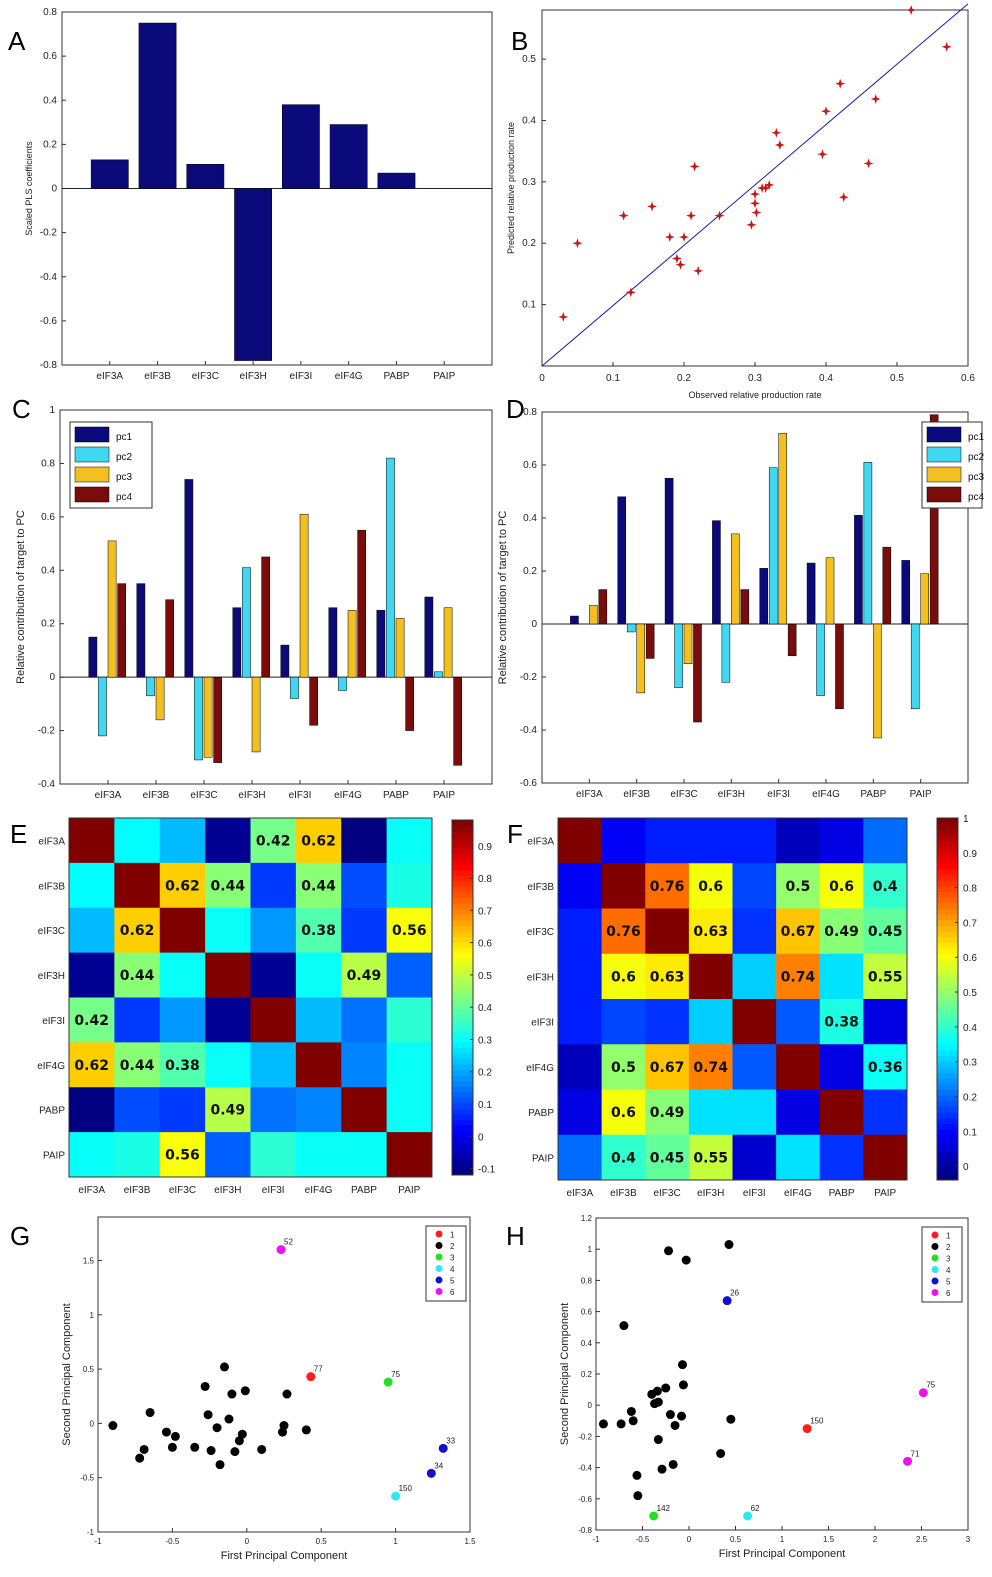 The image size is (992, 1577). What do you see at coordinates (921, 794) in the screenshot?
I see `x-tick-label: PAIP` at bounding box center [921, 794].